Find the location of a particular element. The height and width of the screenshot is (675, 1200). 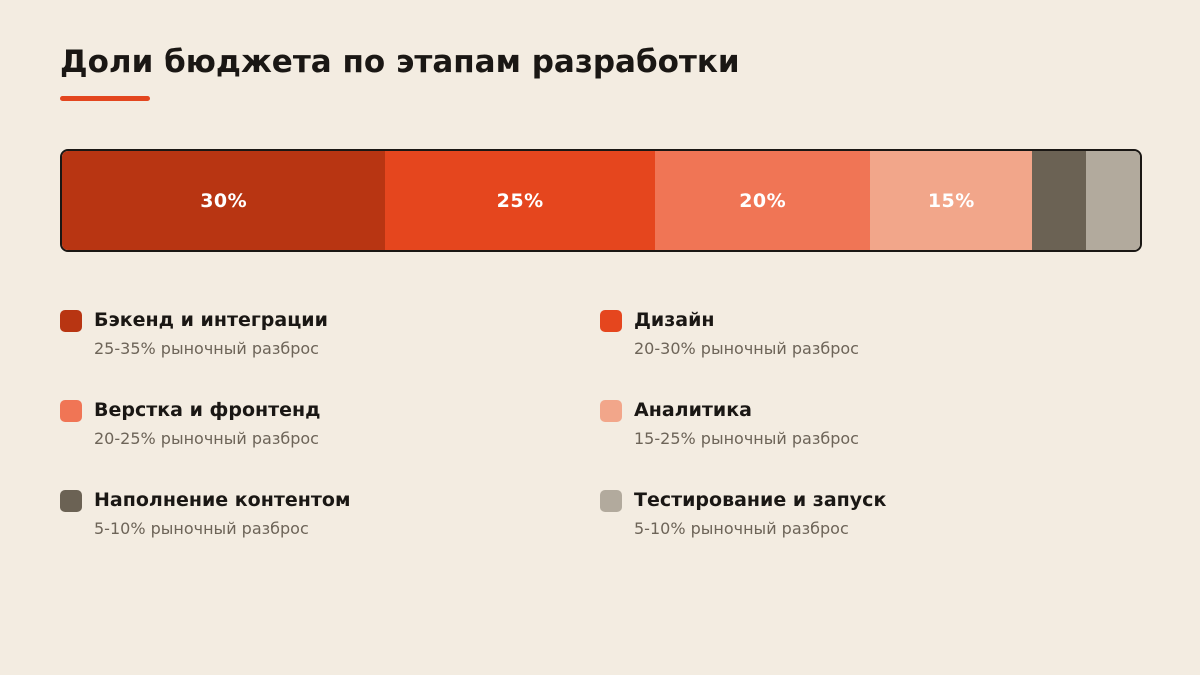

bar-segment: 25% is located at coordinates (520, 200).